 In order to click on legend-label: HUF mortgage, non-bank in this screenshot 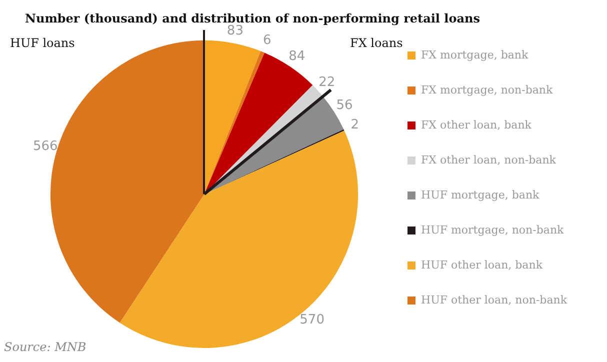, I will do `click(492, 229)`.